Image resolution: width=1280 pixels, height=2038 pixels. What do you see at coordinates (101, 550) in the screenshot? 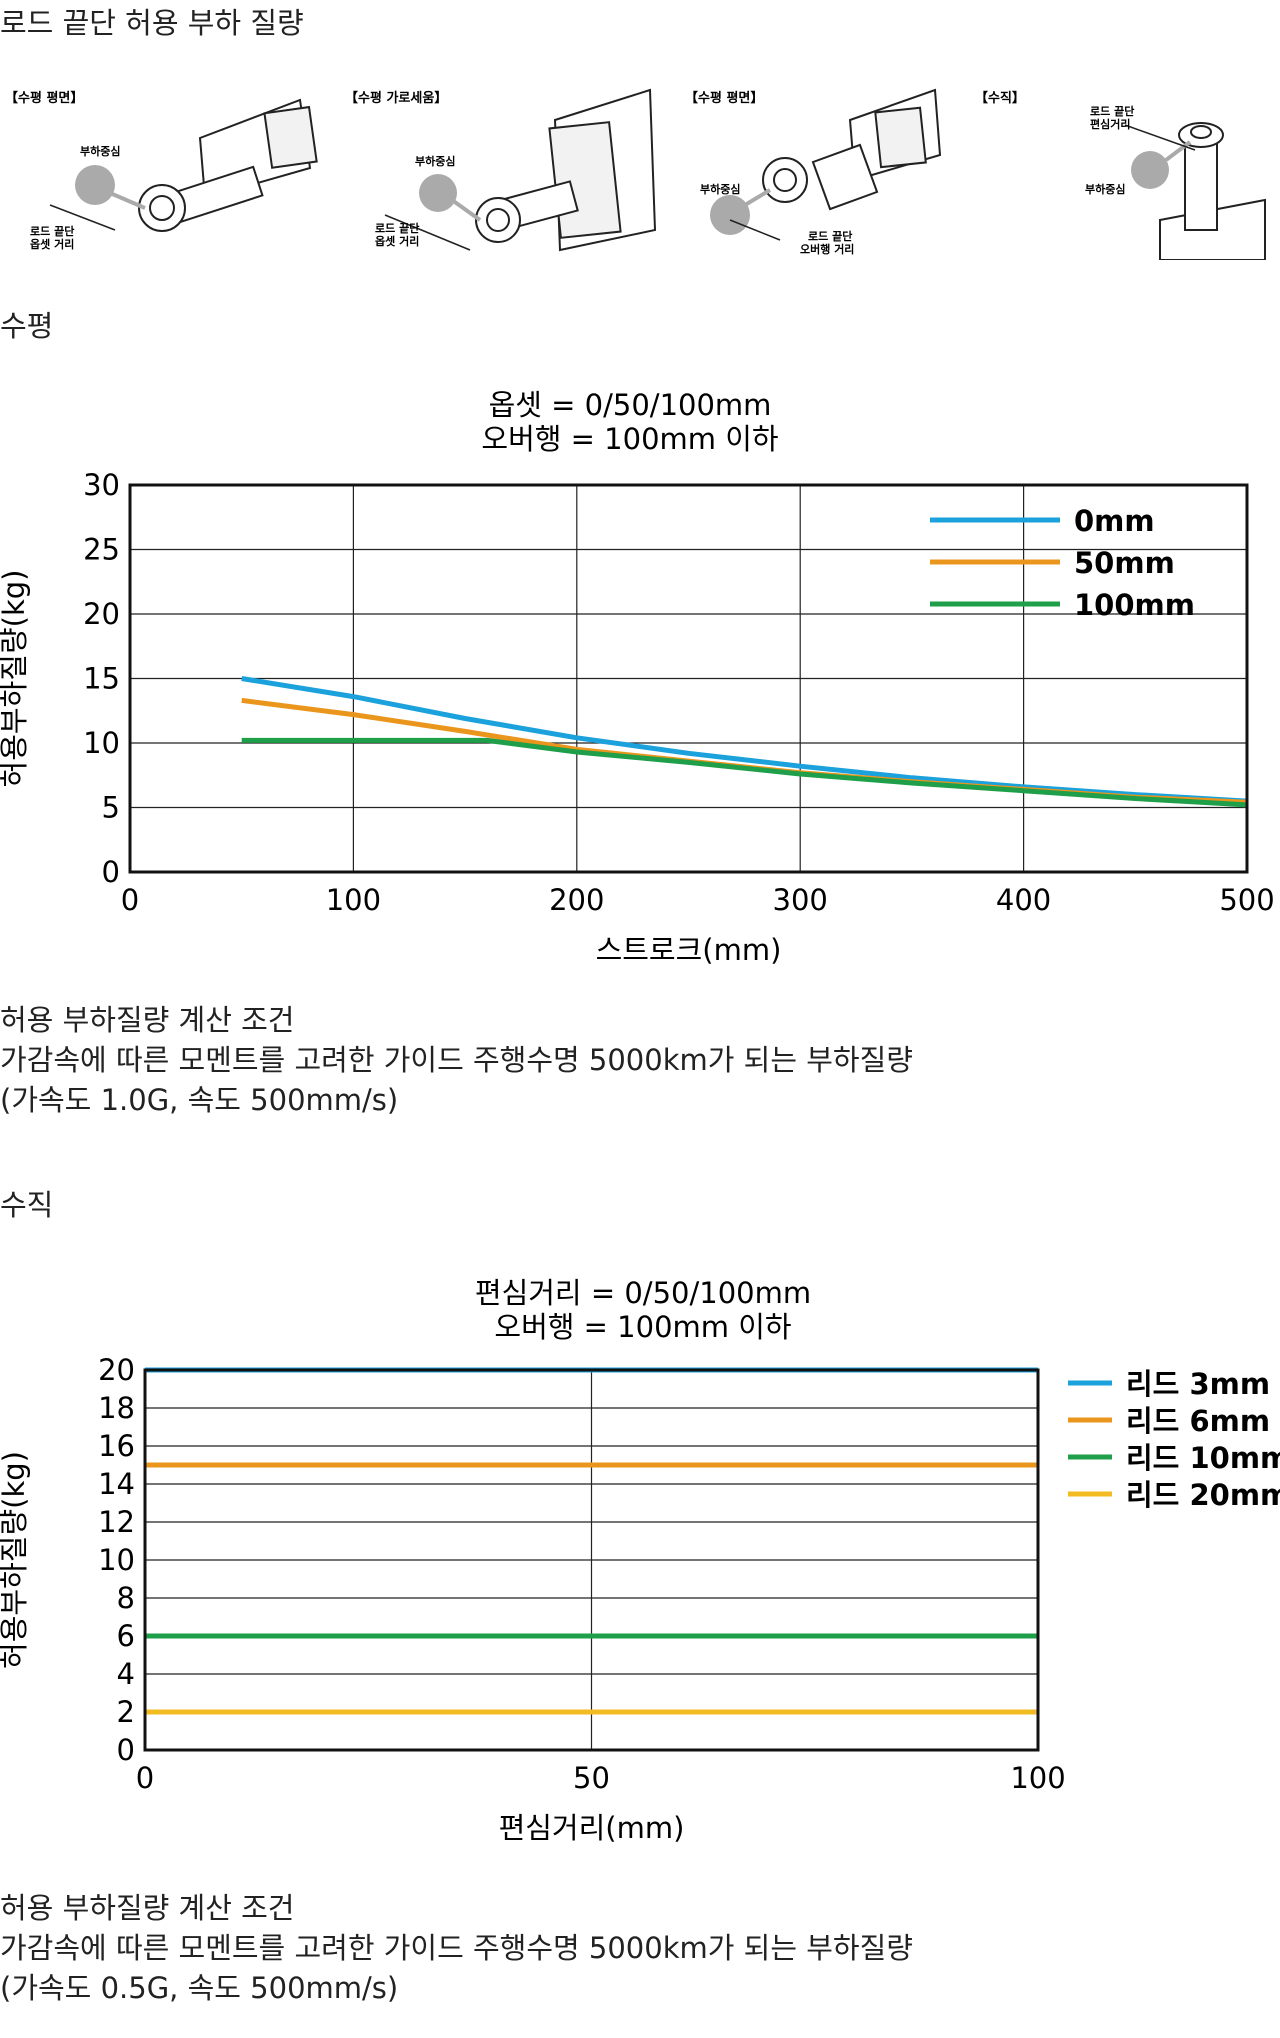
I see `y-tick-label: 25` at bounding box center [101, 550].